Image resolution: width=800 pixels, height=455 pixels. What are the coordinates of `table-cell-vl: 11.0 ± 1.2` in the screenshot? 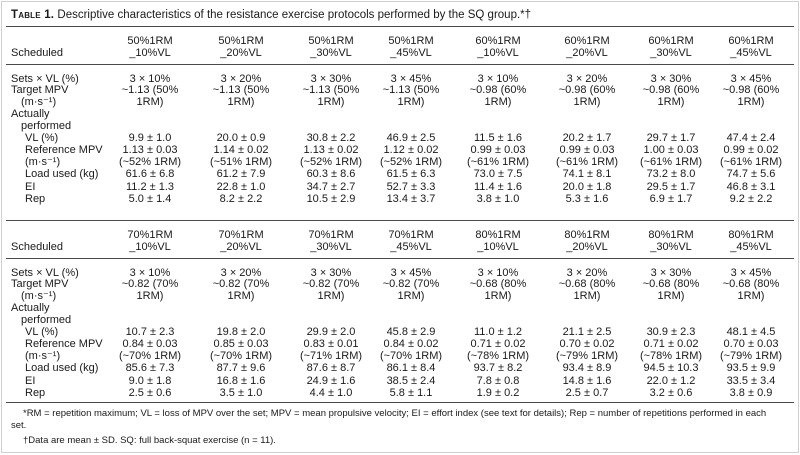 It's located at (498, 332).